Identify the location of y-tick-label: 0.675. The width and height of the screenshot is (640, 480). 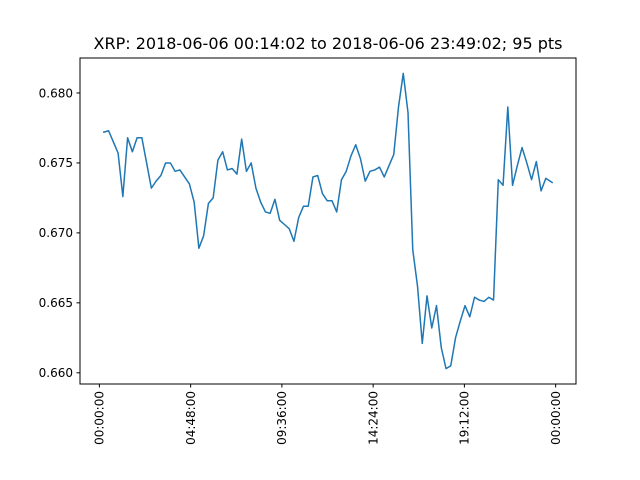
(56, 163).